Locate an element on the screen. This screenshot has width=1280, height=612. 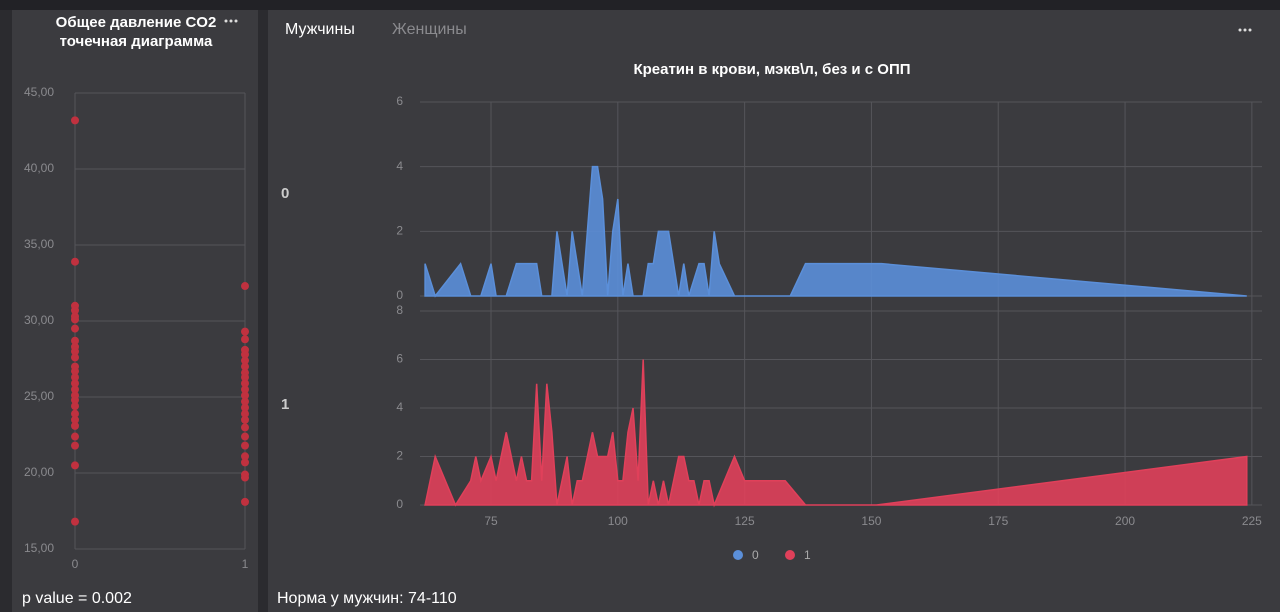
tab: Женщины is located at coordinates (429, 29).